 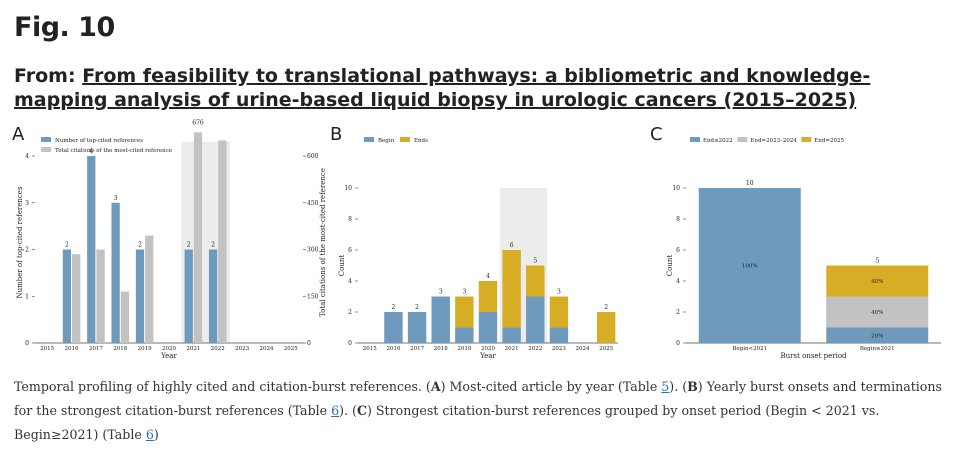 What do you see at coordinates (656, 134) in the screenshot?
I see `panel-letter: C` at bounding box center [656, 134].